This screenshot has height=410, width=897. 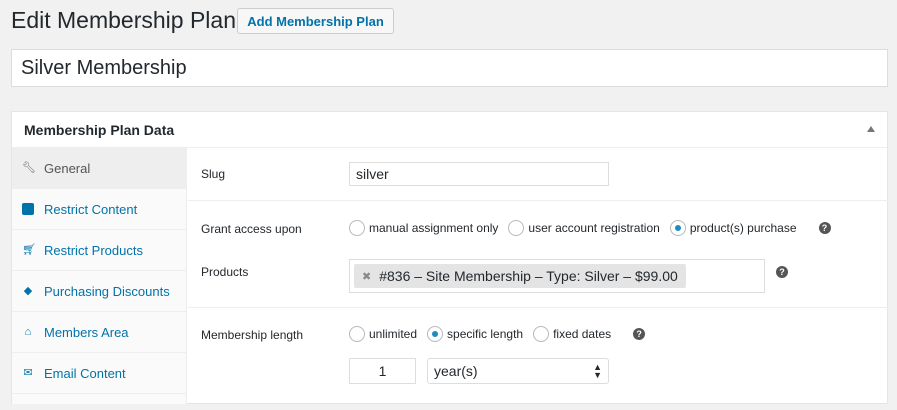 What do you see at coordinates (449, 130) in the screenshot?
I see `panel-header: Membership Plan Data` at bounding box center [449, 130].